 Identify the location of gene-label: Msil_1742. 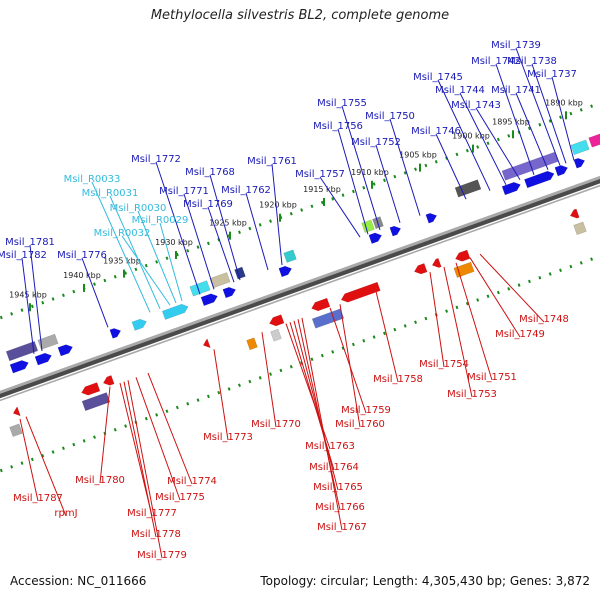
(496, 61).